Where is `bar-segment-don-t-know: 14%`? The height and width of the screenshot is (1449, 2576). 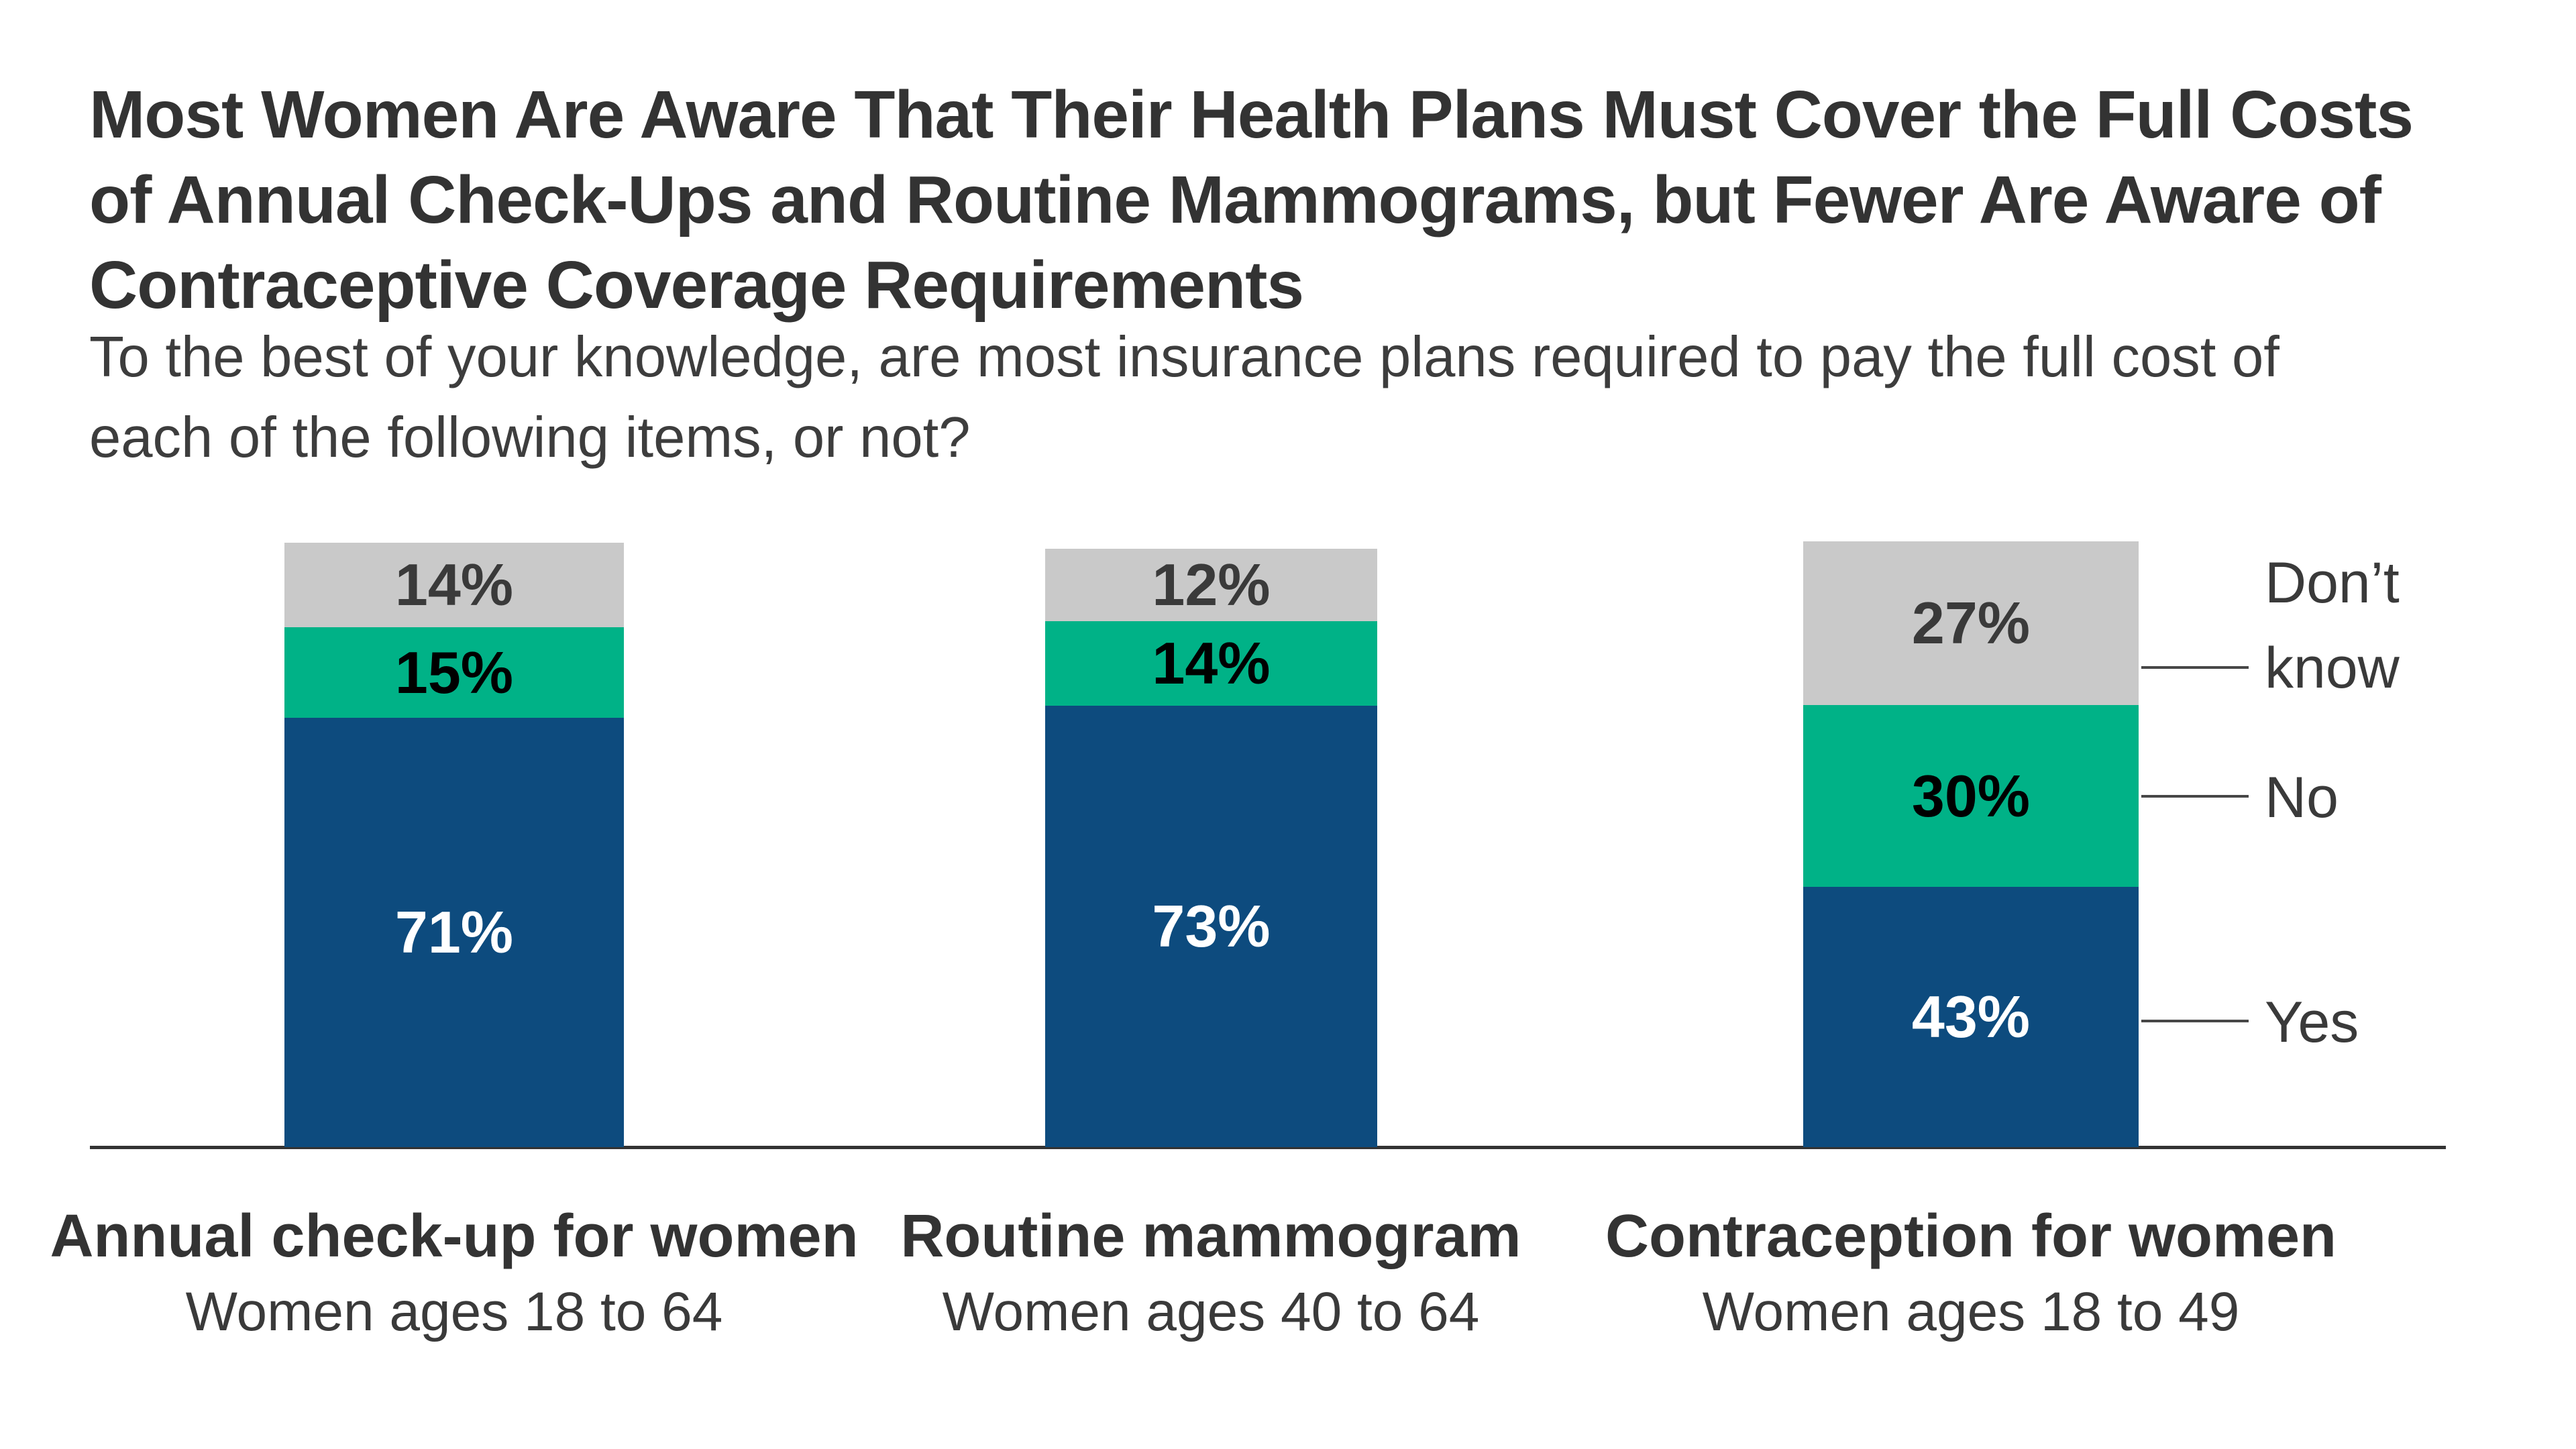
bar-segment-don-t-know: 14% is located at coordinates (454, 585).